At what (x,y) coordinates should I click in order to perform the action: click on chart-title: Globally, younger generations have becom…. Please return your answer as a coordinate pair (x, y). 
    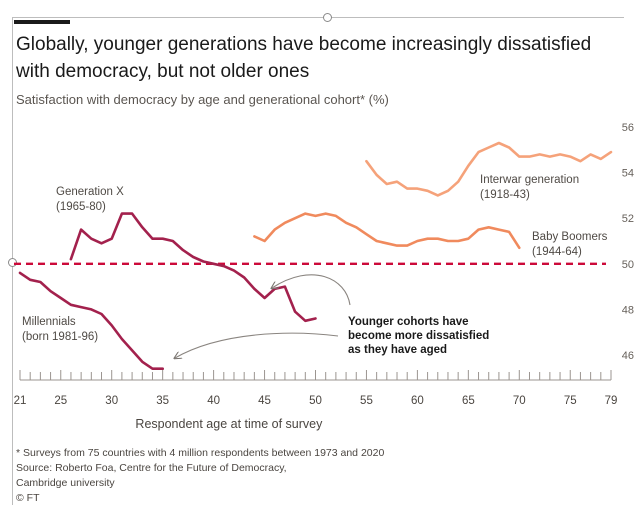
    Looking at the image, I should click on (304, 58).